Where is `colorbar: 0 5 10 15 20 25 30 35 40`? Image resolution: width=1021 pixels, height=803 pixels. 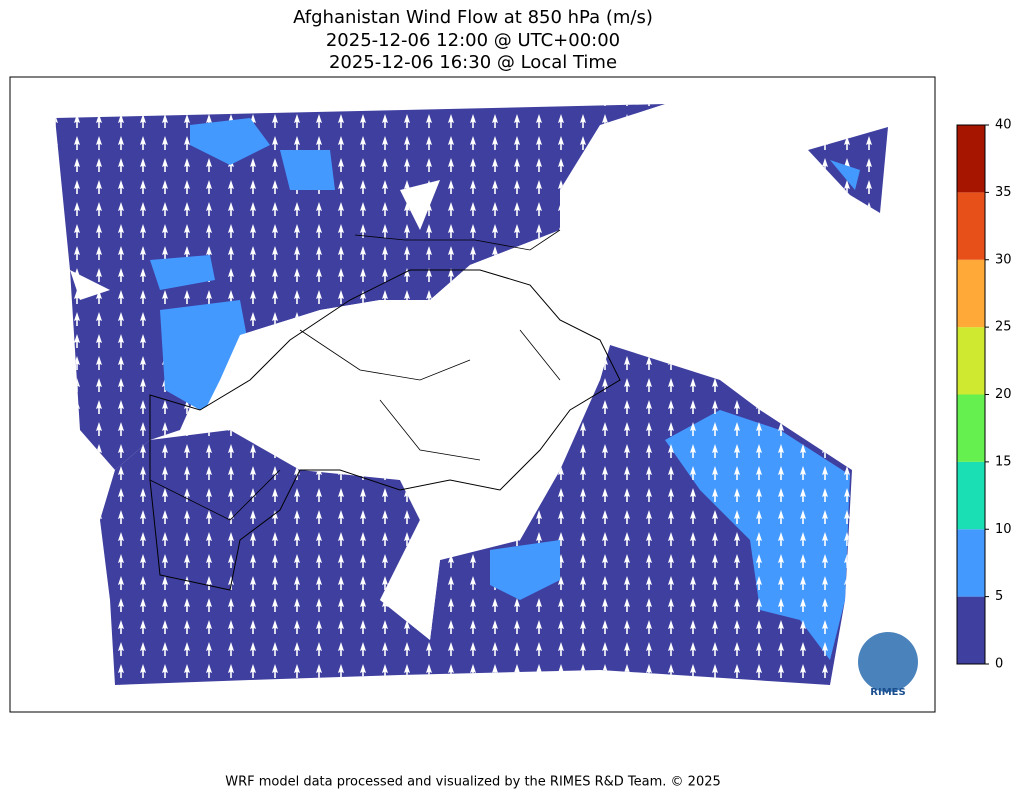 colorbar: 0 5 10 15 20 25 30 35 40 is located at coordinates (984, 395).